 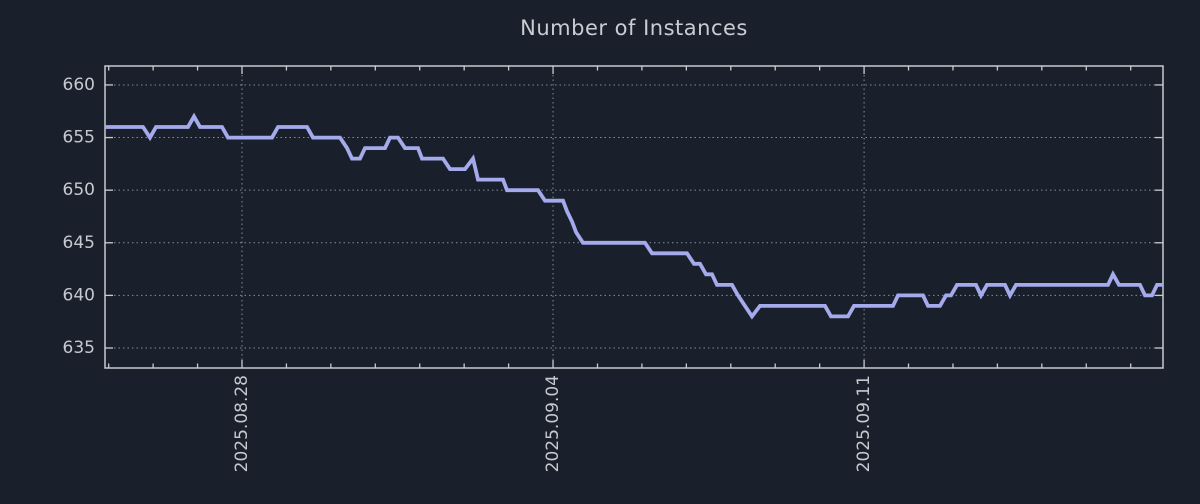 I want to click on x-tick-labels: 2025.08.28 2025.09.04 2025.09.11, so click(x=553, y=423).